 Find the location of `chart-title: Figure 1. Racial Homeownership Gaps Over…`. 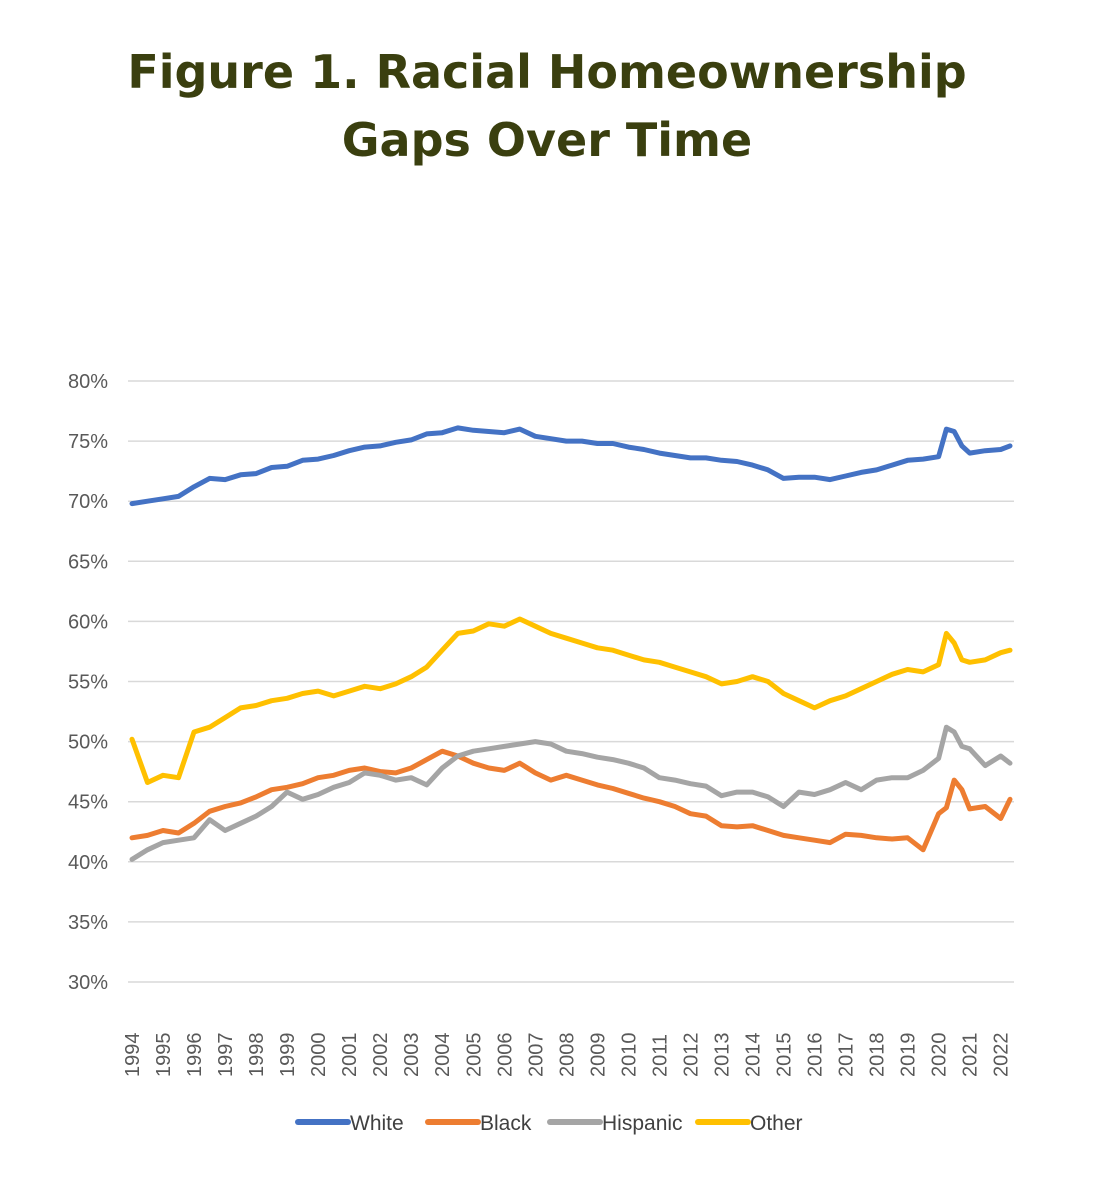

chart-title: Figure 1. Racial Homeownership Gaps Over… is located at coordinates (547, 106).